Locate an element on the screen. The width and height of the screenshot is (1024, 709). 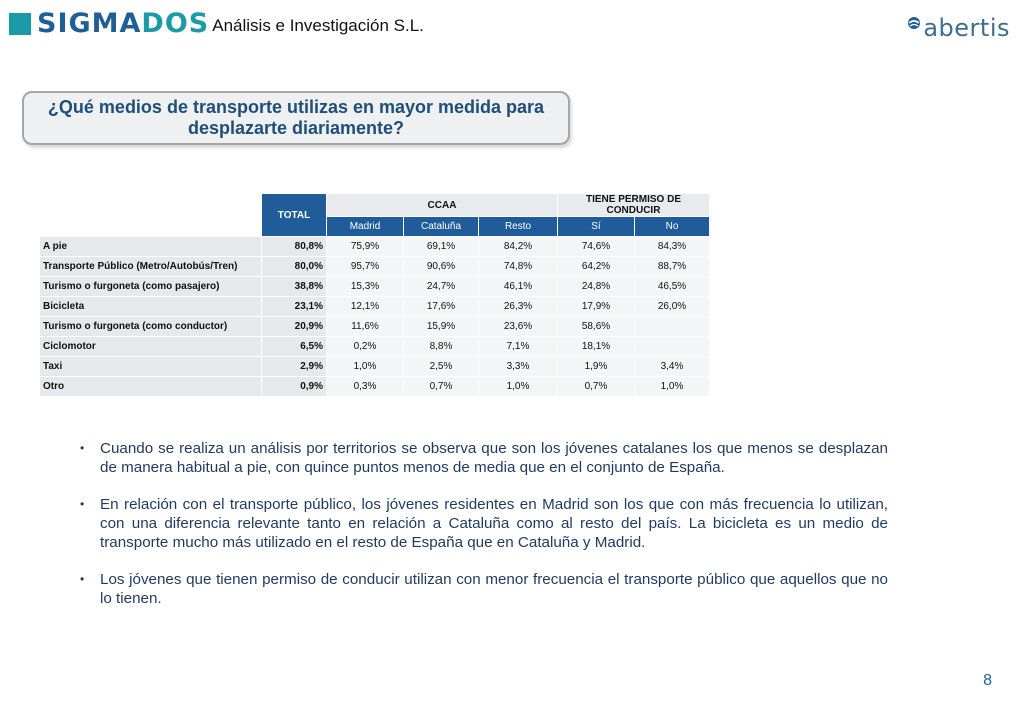
abertis-logo: abertis is located at coordinates (958, 28).